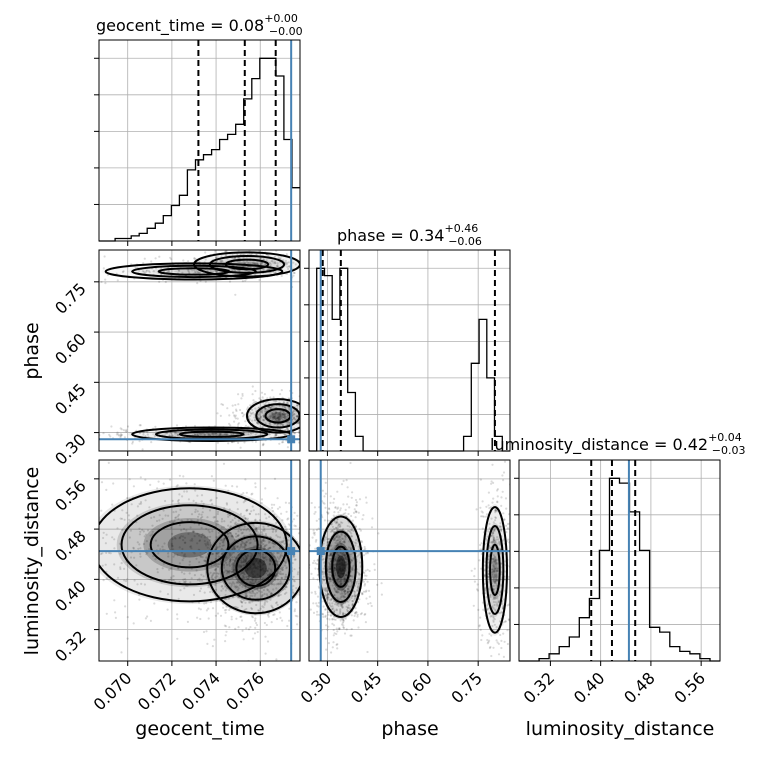 The image size is (760, 764). Describe the element at coordinates (409, 729) in the screenshot. I see `xlabel-phase: phase` at that location.